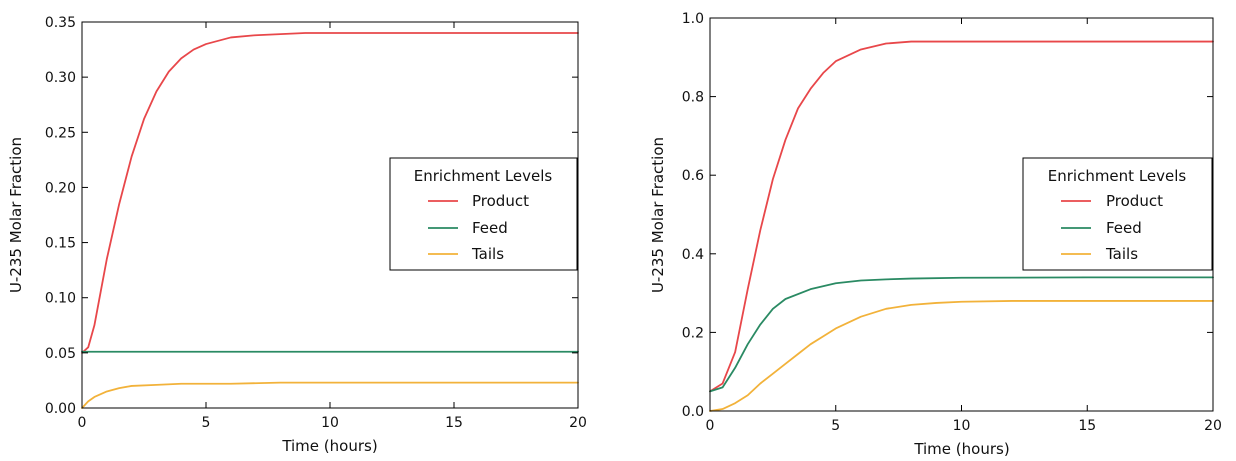 The width and height of the screenshot is (1236, 461). Describe the element at coordinates (60, 299) in the screenshot. I see `y-tick-label: 0.10` at that location.